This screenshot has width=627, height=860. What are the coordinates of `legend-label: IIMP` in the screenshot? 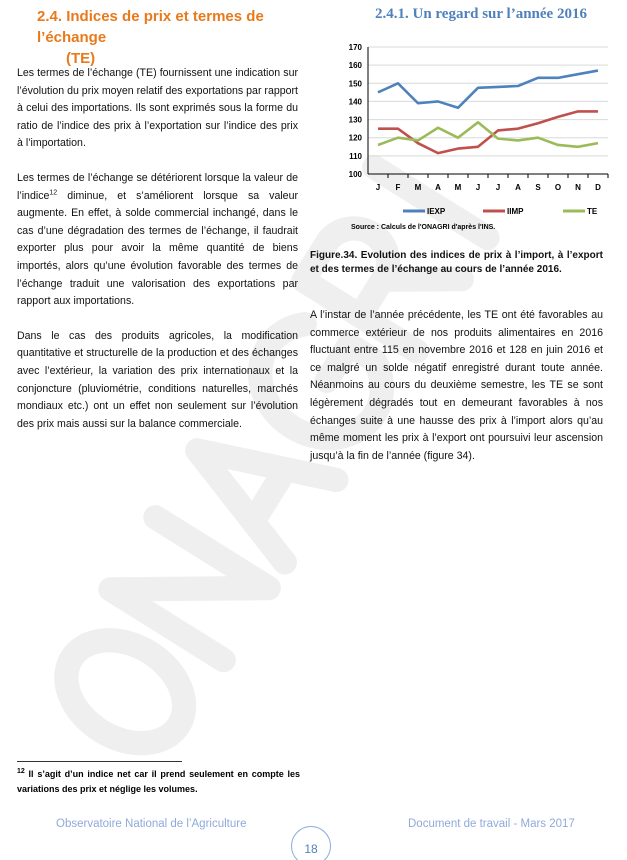 It's located at (515, 211).